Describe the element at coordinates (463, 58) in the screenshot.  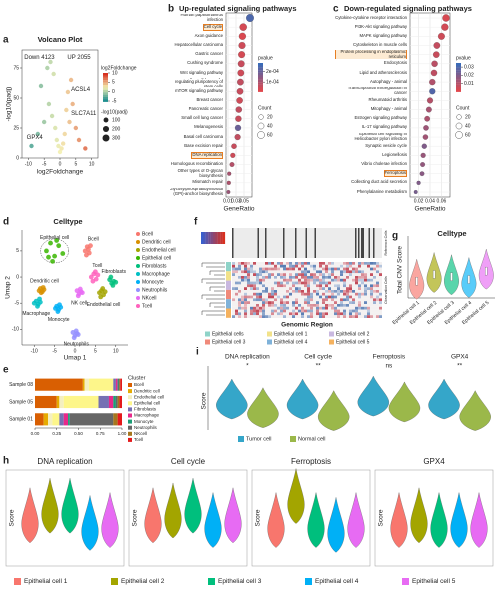
I see `legend-title: pvalue` at that location.